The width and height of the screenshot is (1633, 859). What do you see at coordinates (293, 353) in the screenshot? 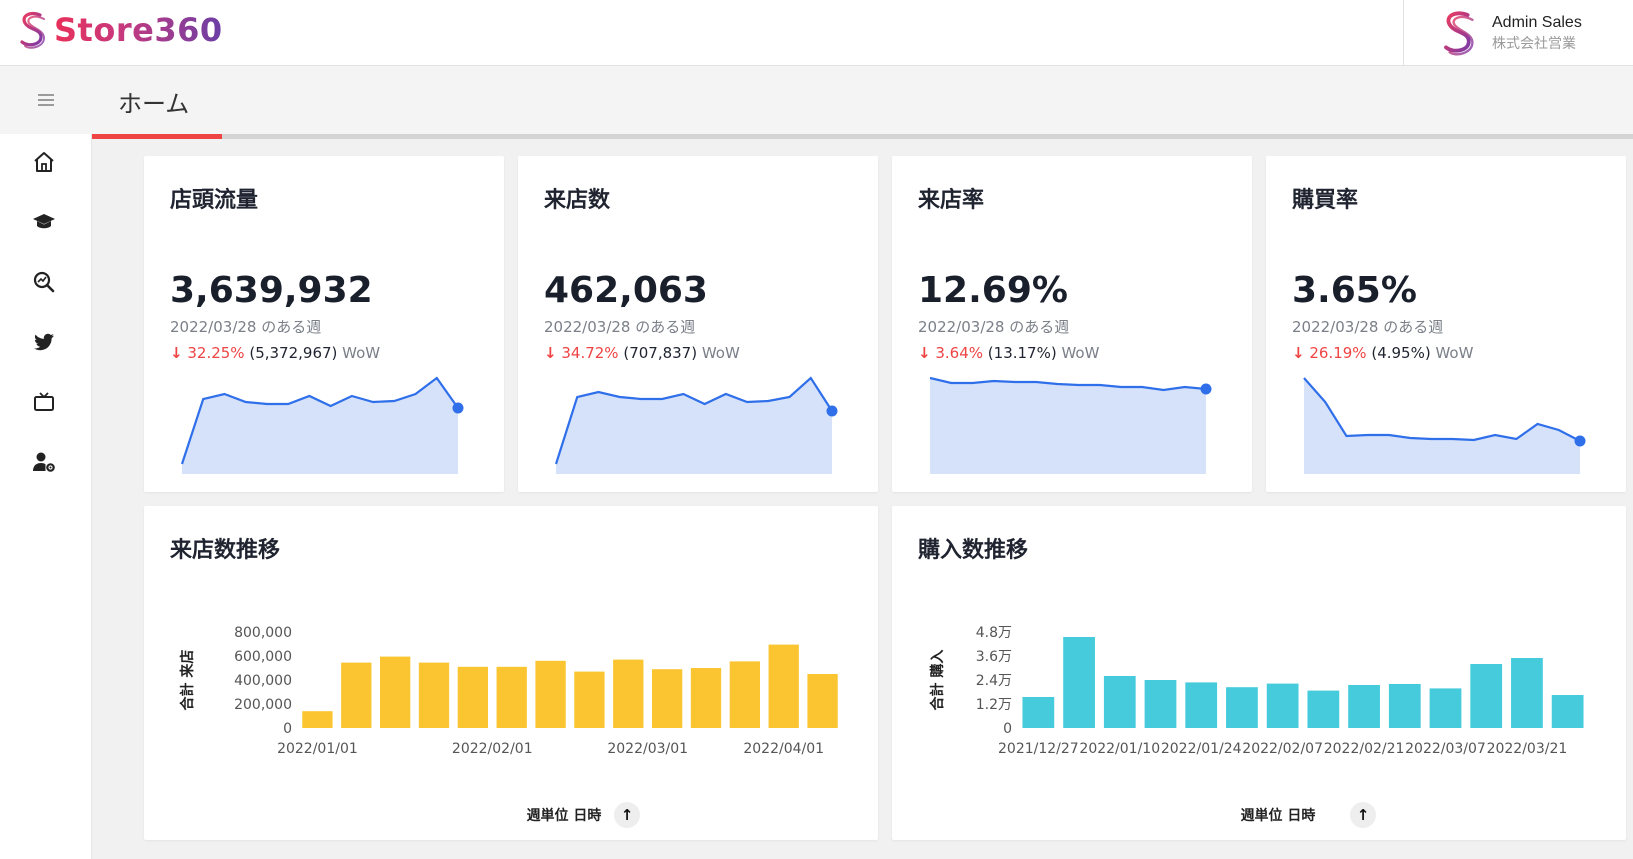
I see `kpi-change-abs: (5,372,967)` at bounding box center [293, 353].